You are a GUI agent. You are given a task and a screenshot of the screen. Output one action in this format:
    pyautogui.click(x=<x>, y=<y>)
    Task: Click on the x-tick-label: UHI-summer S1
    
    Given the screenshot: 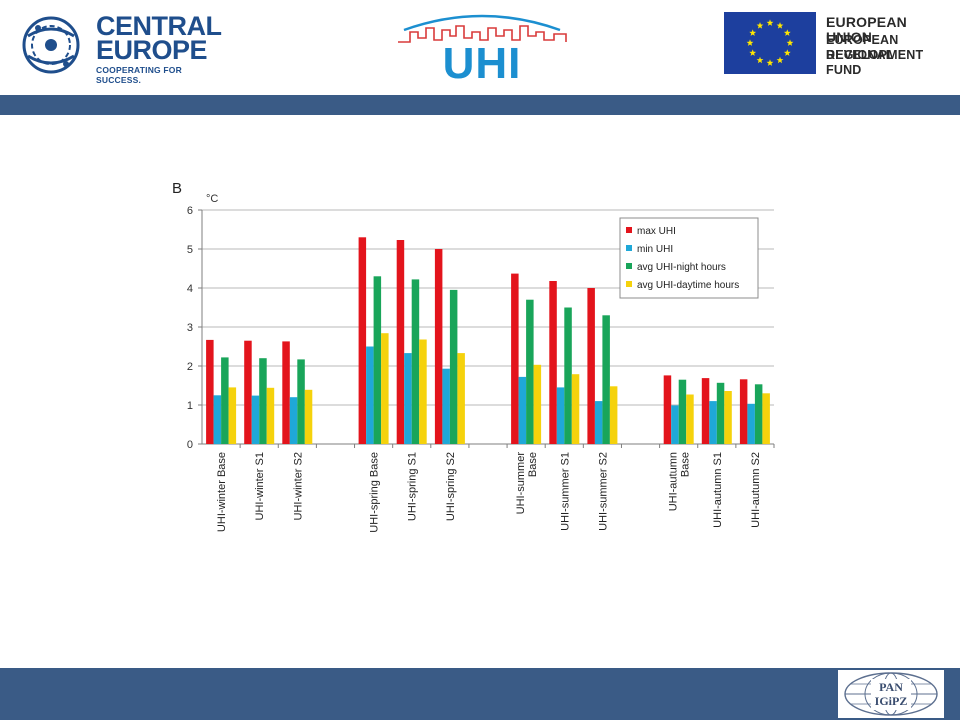 What is the action you would take?
    pyautogui.click(x=565, y=491)
    